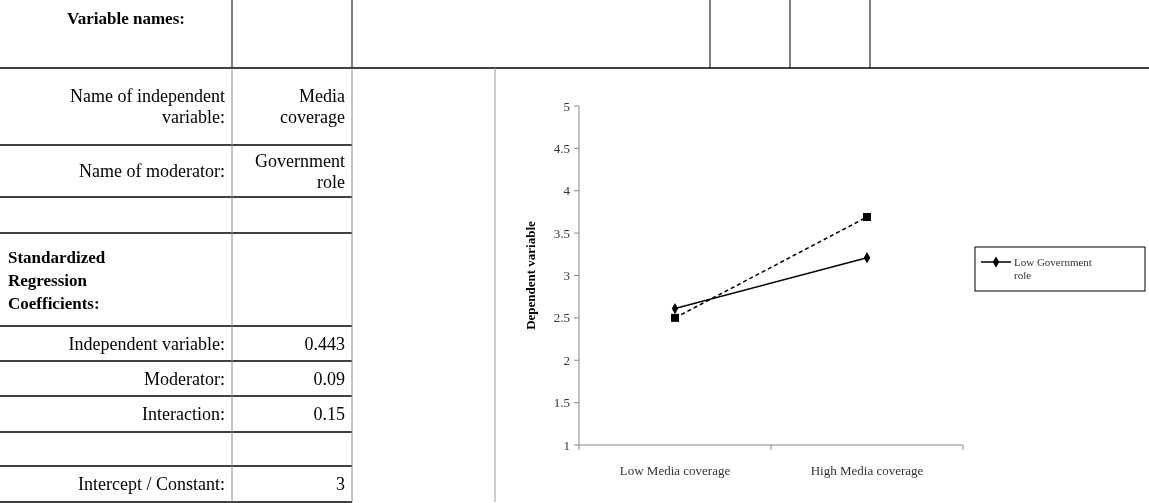  I want to click on y-tick-label: 4.5, so click(561, 148).